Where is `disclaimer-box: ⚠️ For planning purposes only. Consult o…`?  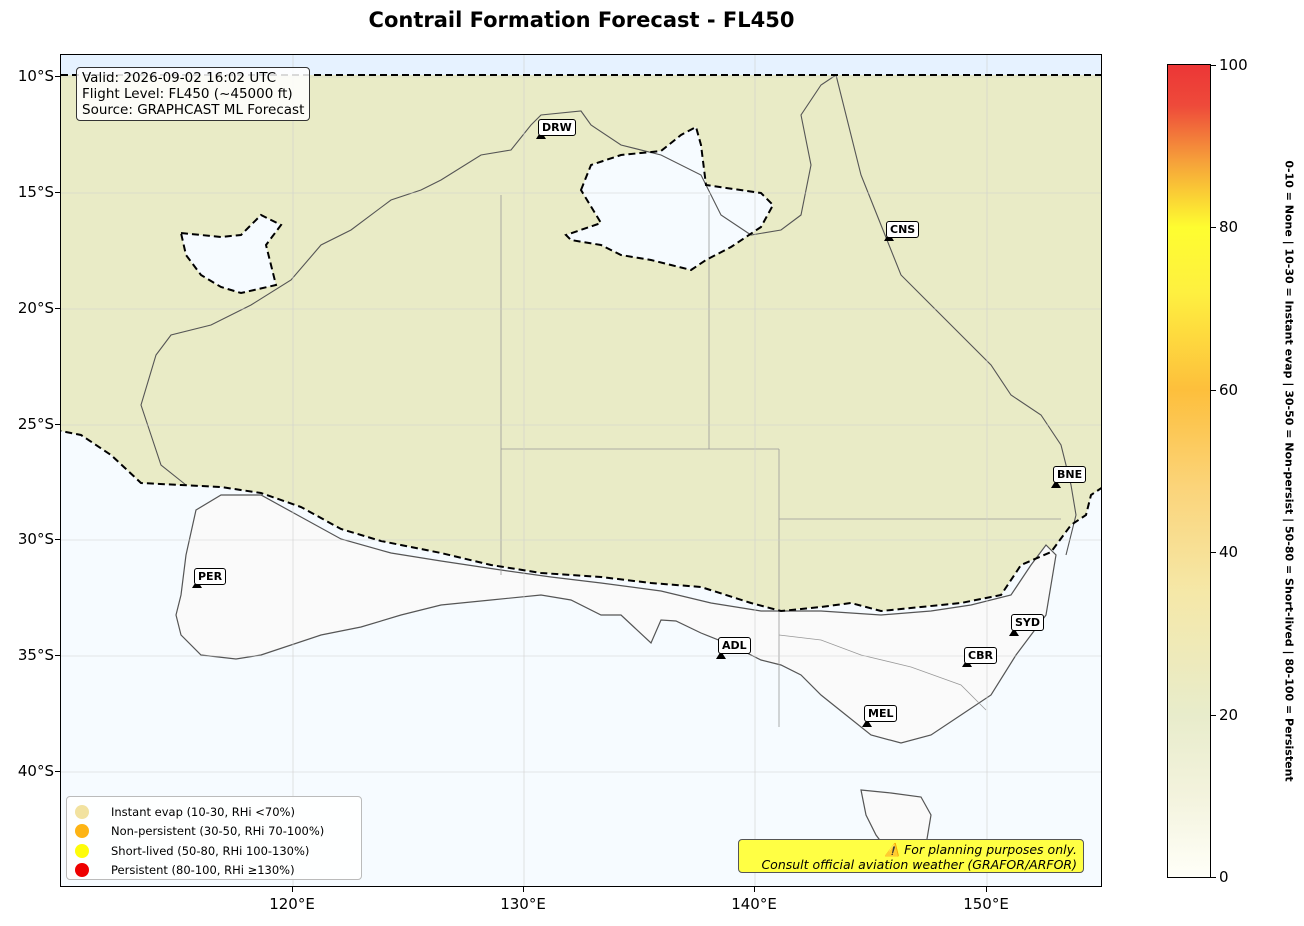
disclaimer-box: ⚠️ For planning purposes only. Consult o… is located at coordinates (911, 856).